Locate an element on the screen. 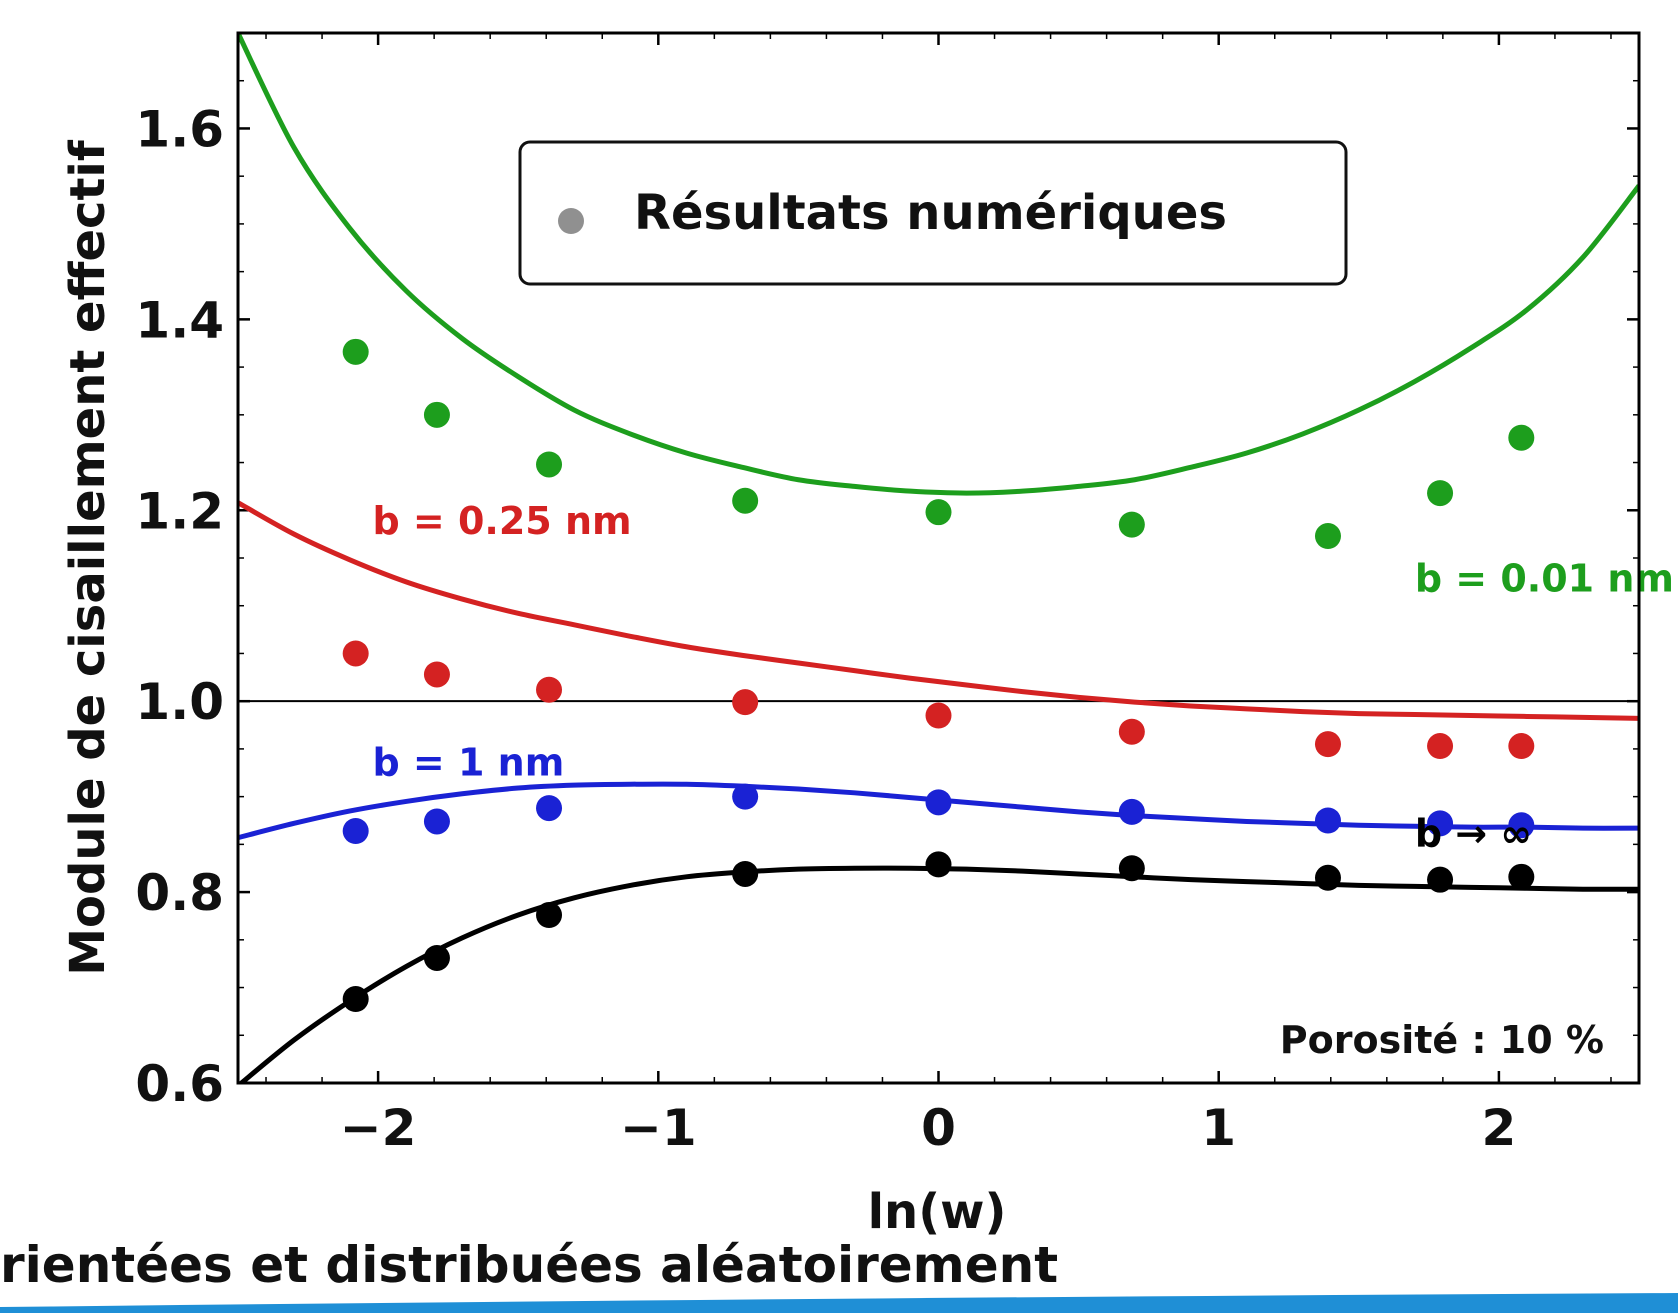 This screenshot has width=1678, height=1313. x-axis-label: ln(w) is located at coordinates (937, 1212).